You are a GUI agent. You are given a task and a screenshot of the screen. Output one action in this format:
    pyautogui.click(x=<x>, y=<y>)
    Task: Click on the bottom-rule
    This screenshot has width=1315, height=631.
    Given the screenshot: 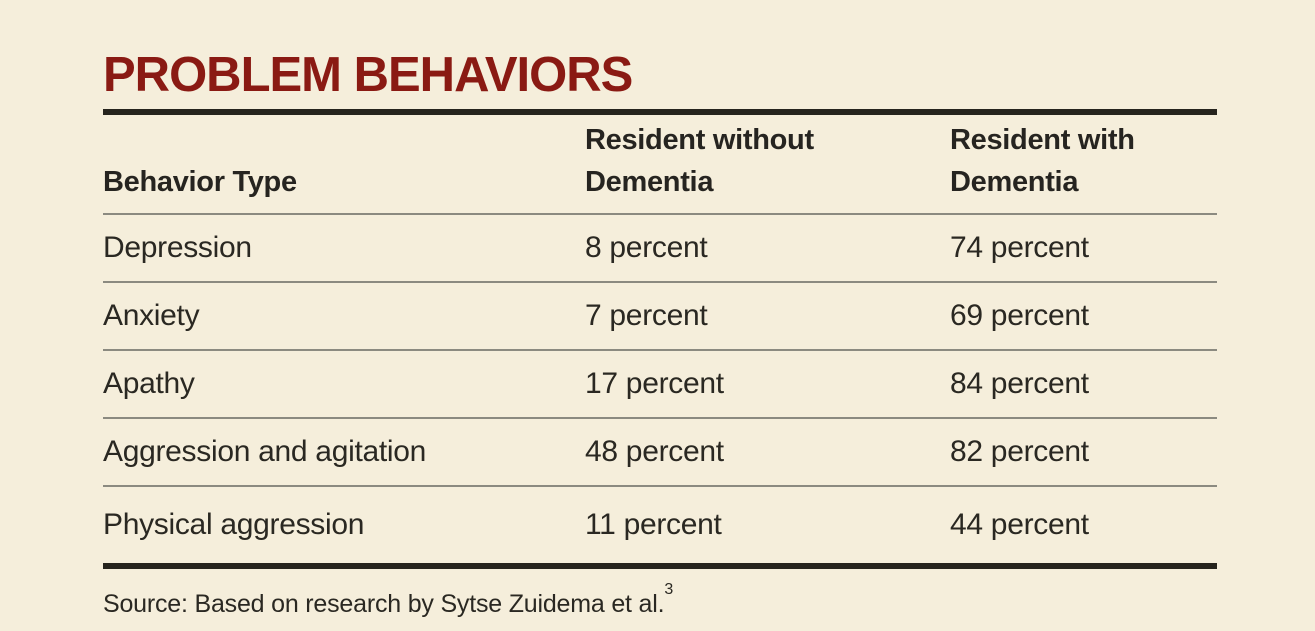 What is the action you would take?
    pyautogui.click(x=660, y=566)
    